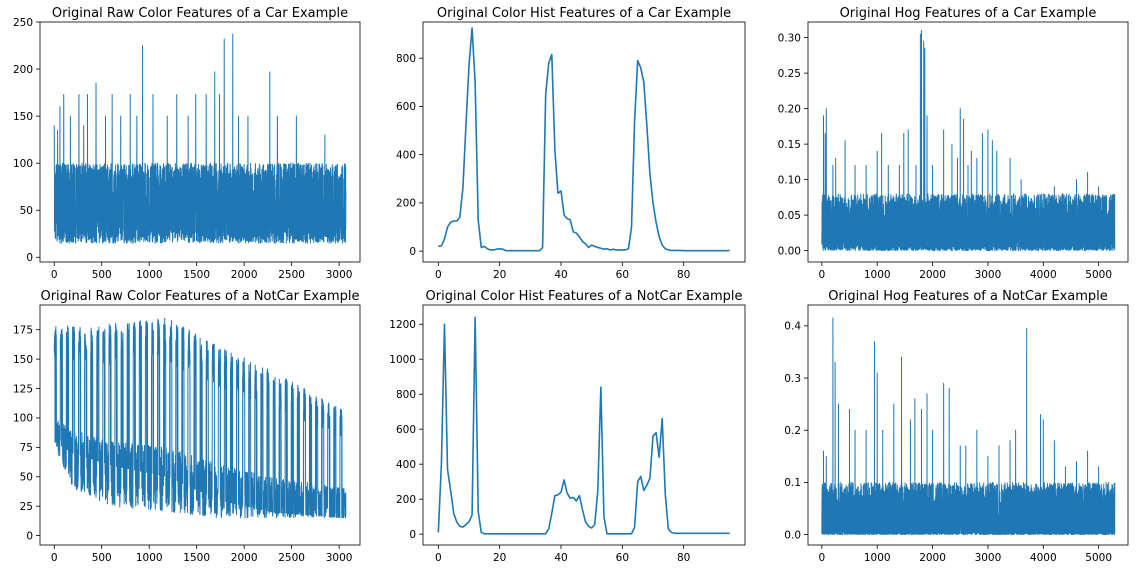 This screenshot has height=572, width=1144. What do you see at coordinates (789, 251) in the screenshot?
I see `y-tick-label: 0.00` at bounding box center [789, 251].